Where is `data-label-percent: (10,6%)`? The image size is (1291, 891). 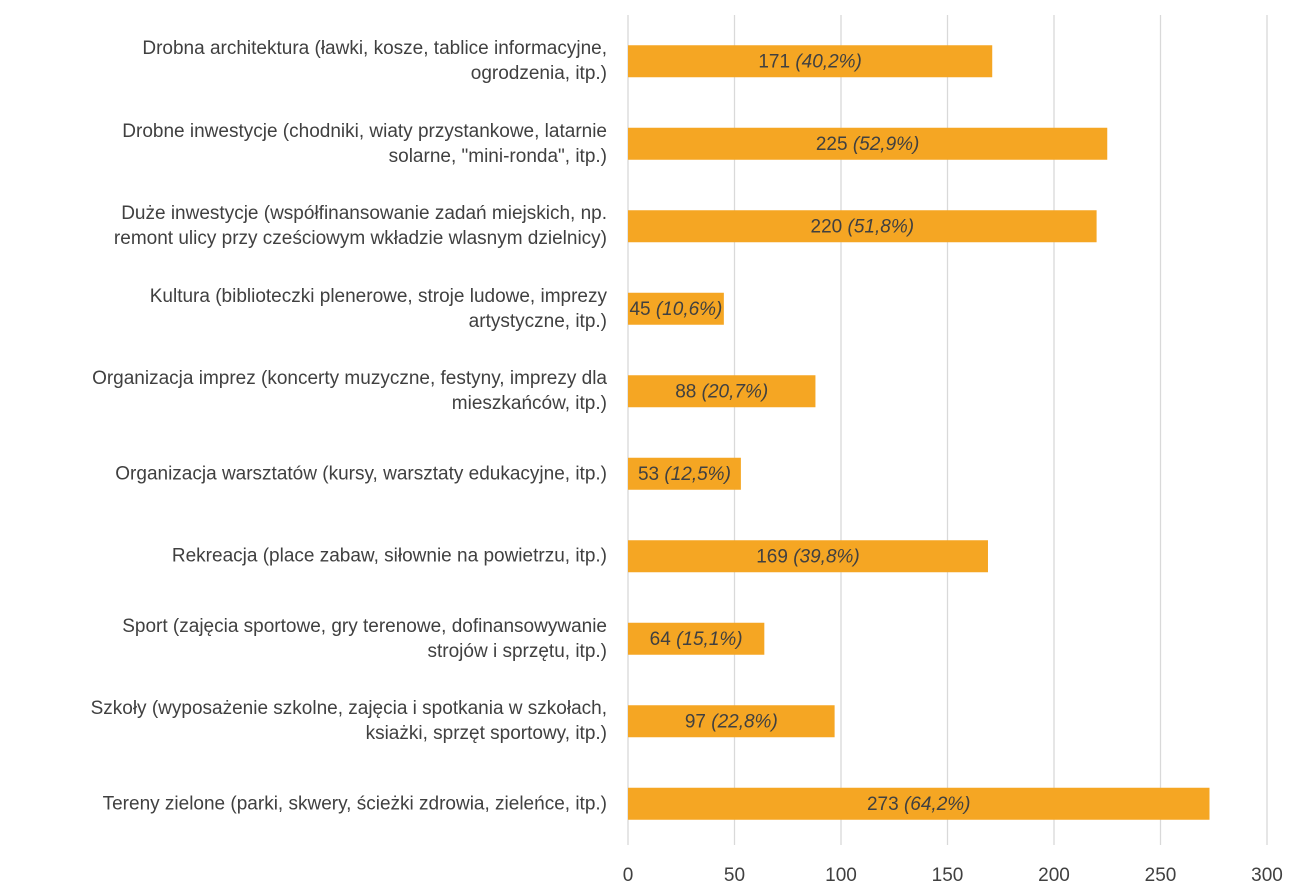
data-label-percent: (10,6%) is located at coordinates (689, 309).